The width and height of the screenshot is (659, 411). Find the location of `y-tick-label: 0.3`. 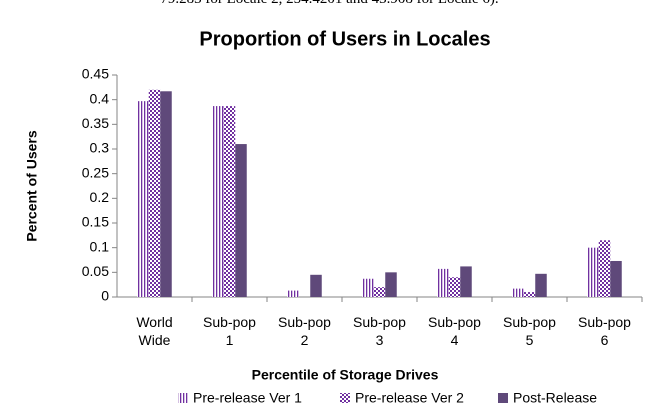

y-tick-label: 0.3 is located at coordinates (100, 148).